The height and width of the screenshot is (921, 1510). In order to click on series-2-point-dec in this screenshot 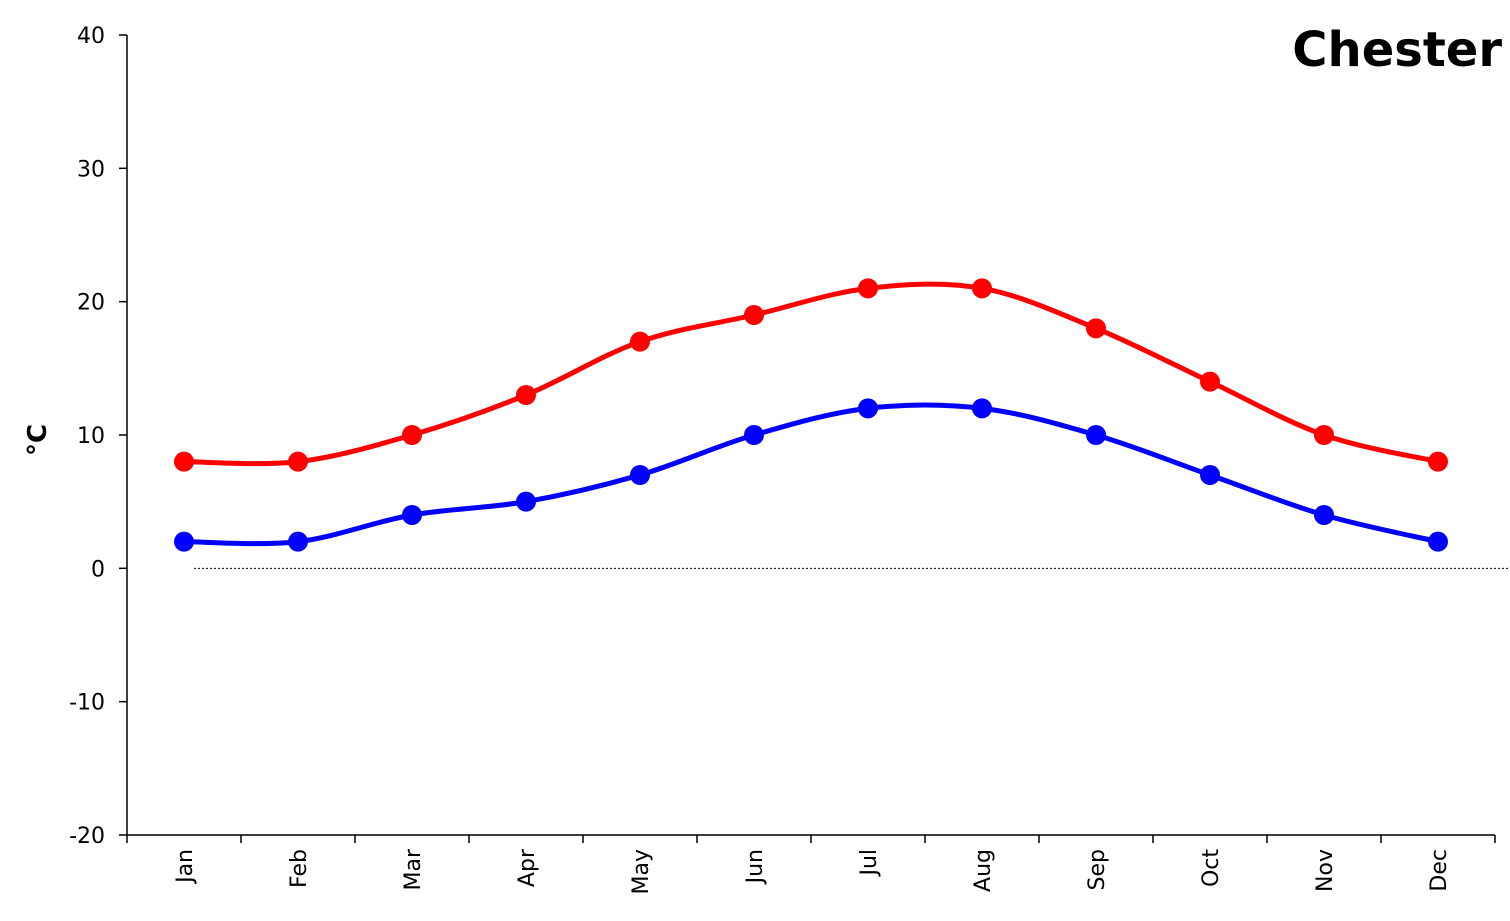, I will do `click(1438, 541)`.